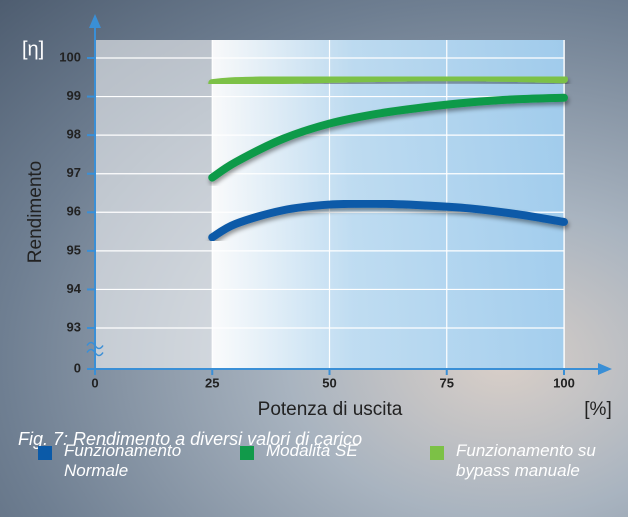 This screenshot has height=517, width=628. What do you see at coordinates (74, 249) in the screenshot?
I see `y-tick-label: 95` at bounding box center [74, 249].